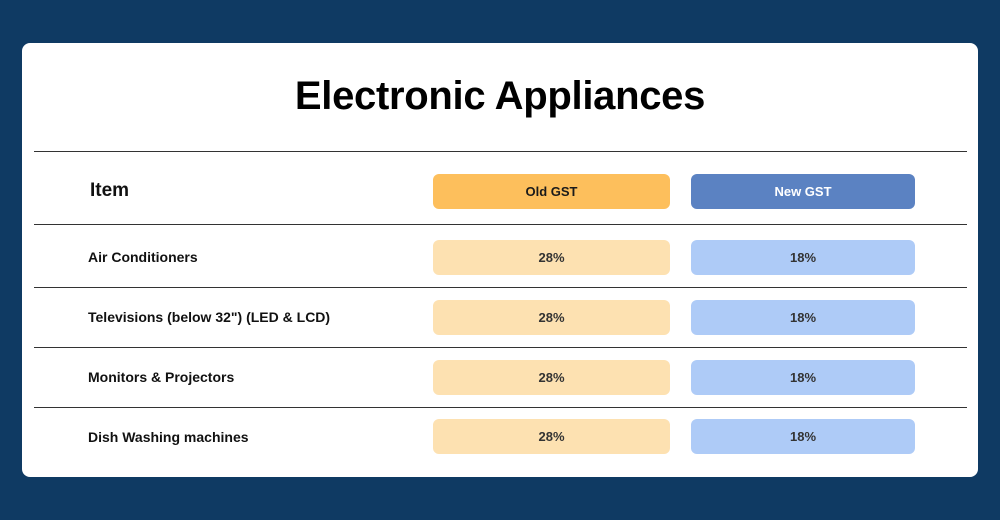 Image resolution: width=1000 pixels, height=520 pixels. I want to click on column-header-old-gst: Old GST, so click(551, 191).